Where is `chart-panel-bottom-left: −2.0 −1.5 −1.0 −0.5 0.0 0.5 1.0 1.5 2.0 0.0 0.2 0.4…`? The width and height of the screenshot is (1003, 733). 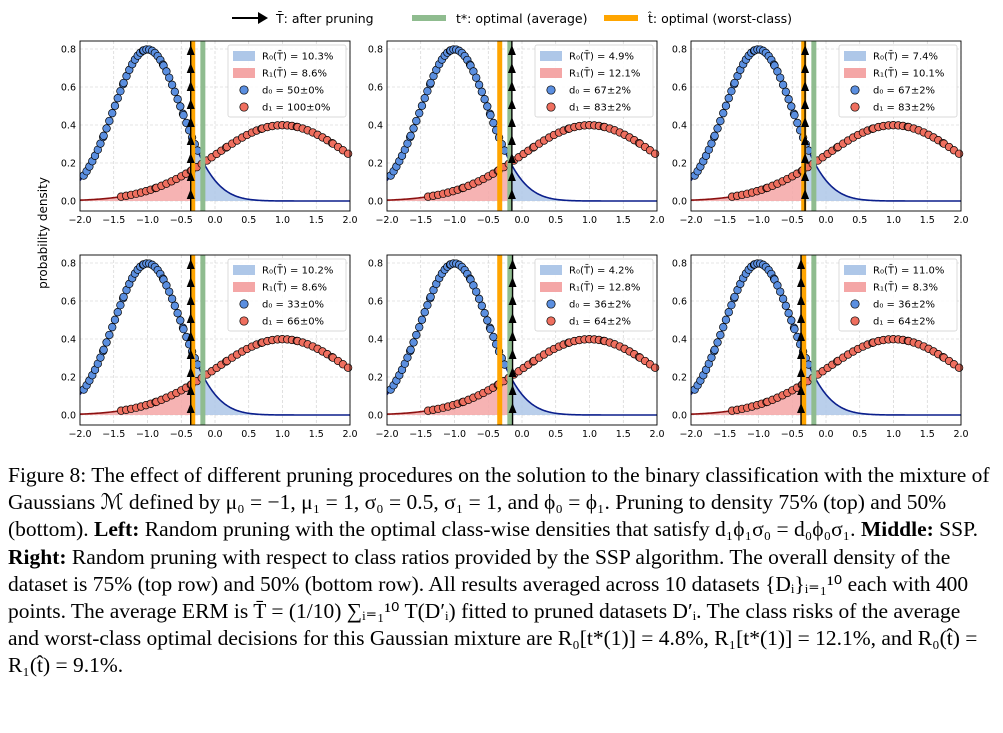 chart-panel-bottom-left: −2.0 −1.5 −1.0 −0.5 0.0 0.5 1.0 1.5 2.0 0.0 0.2 0.4… is located at coordinates (209, 347).